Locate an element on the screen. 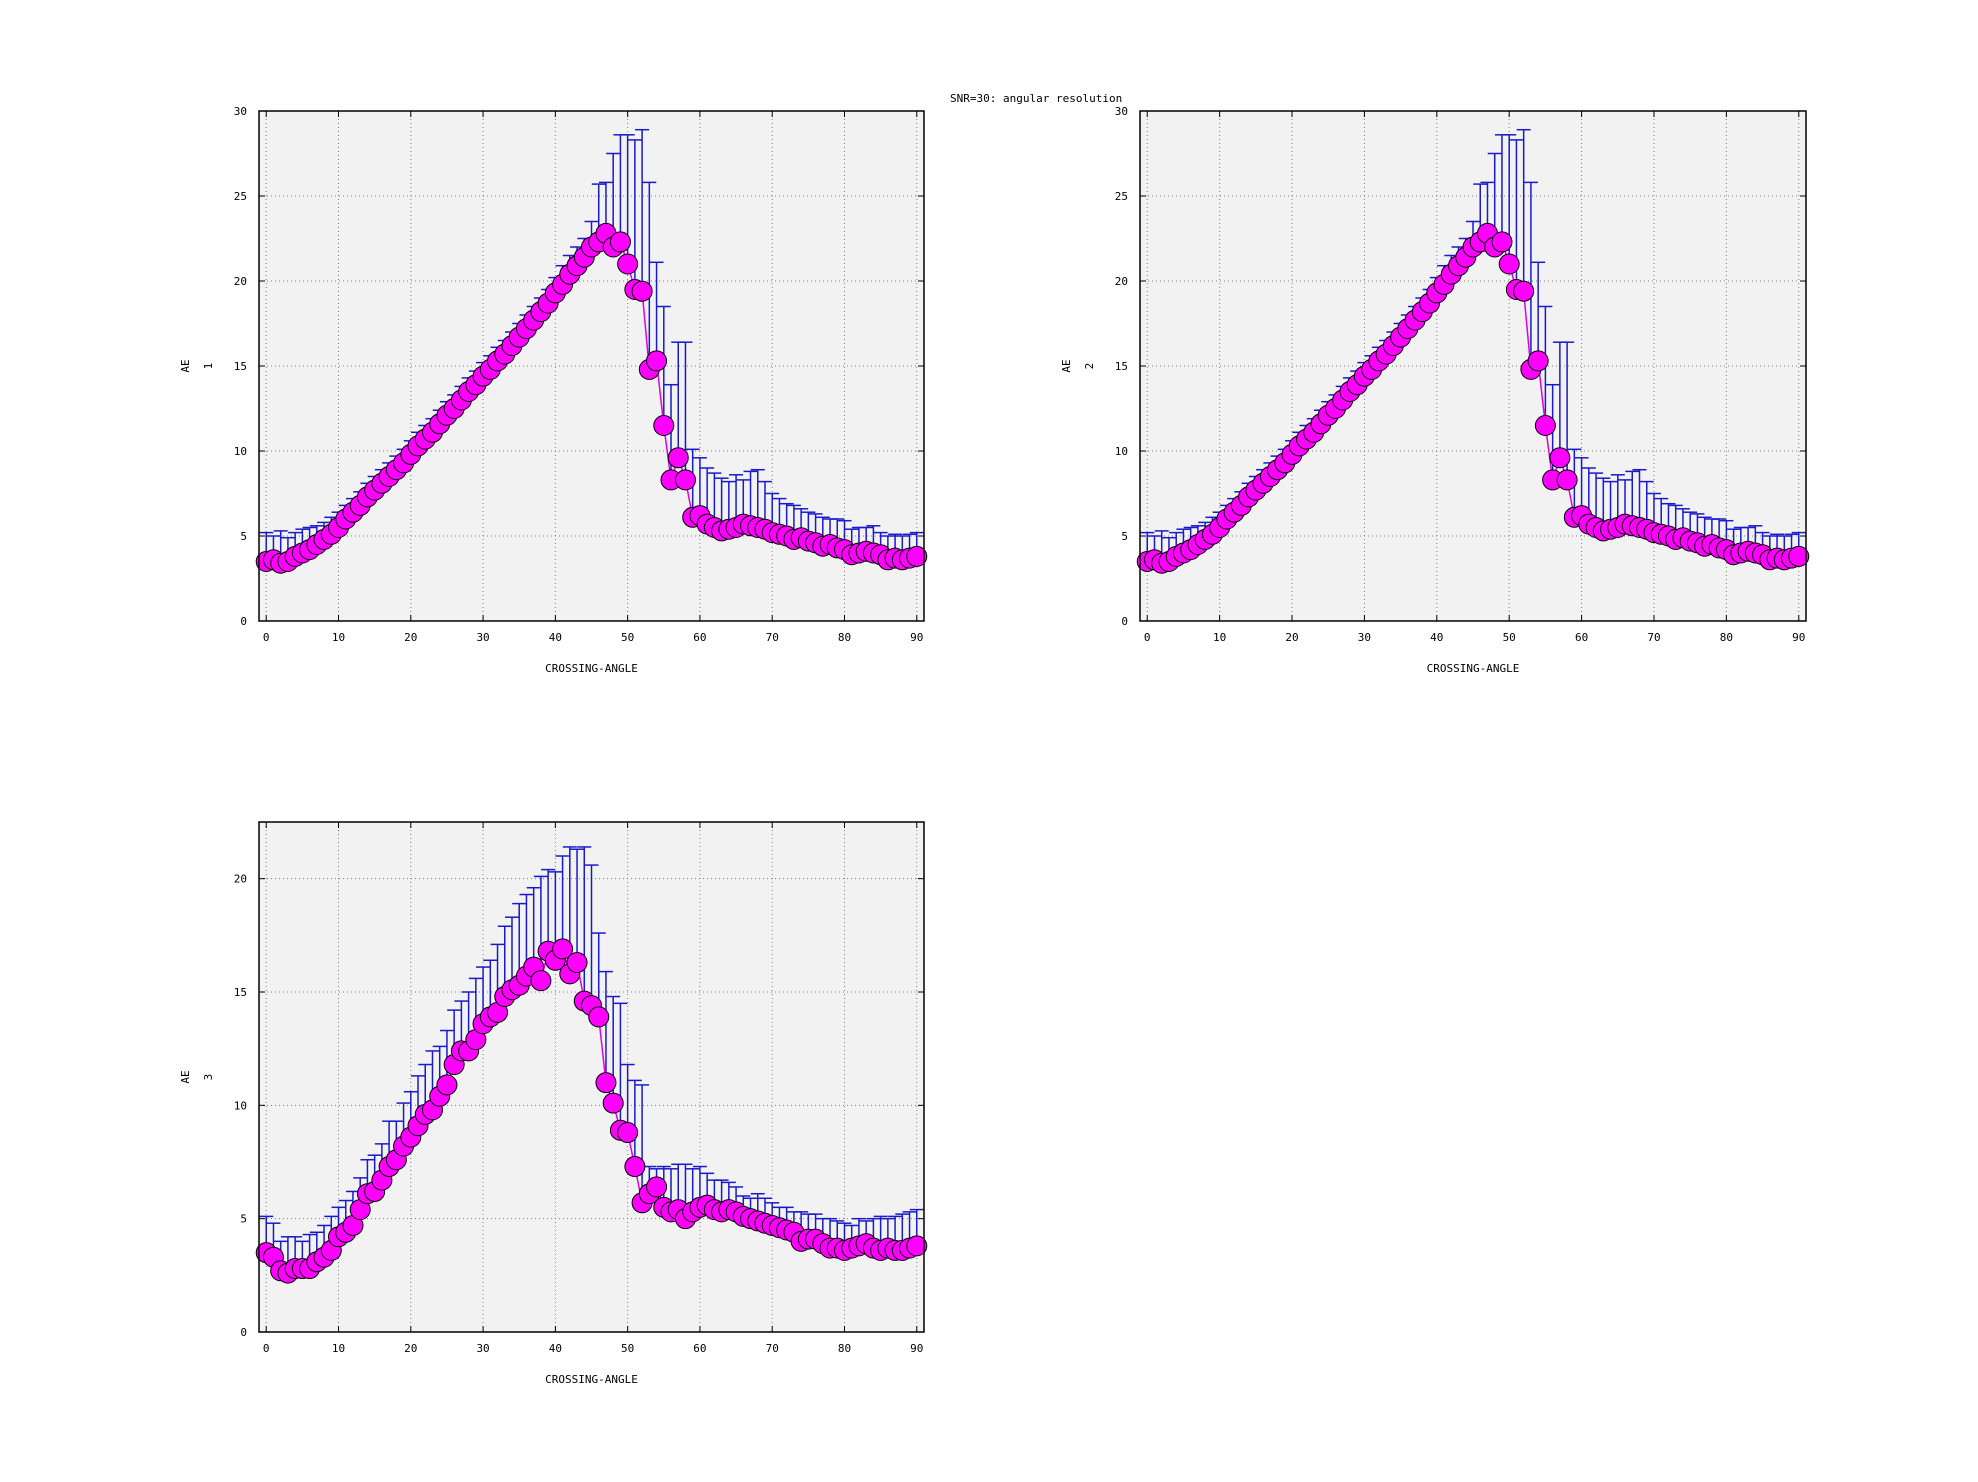 The width and height of the screenshot is (1978, 1482). y-axis-label-subscript: 1 is located at coordinates (208, 366).